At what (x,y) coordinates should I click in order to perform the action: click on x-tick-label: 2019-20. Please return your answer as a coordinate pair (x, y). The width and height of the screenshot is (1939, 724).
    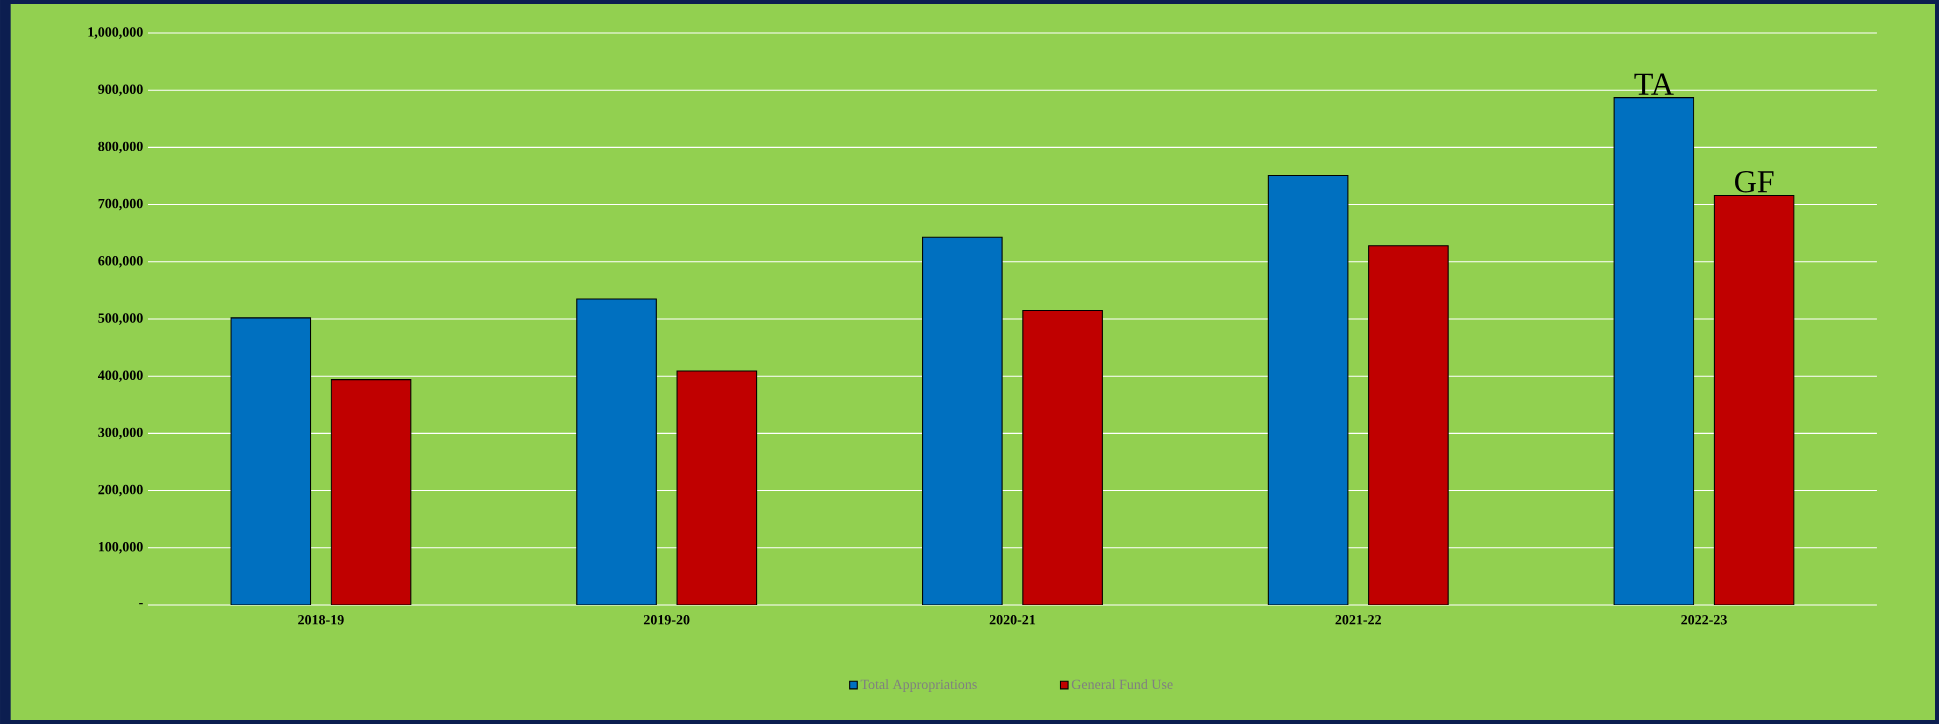
    Looking at the image, I should click on (666, 620).